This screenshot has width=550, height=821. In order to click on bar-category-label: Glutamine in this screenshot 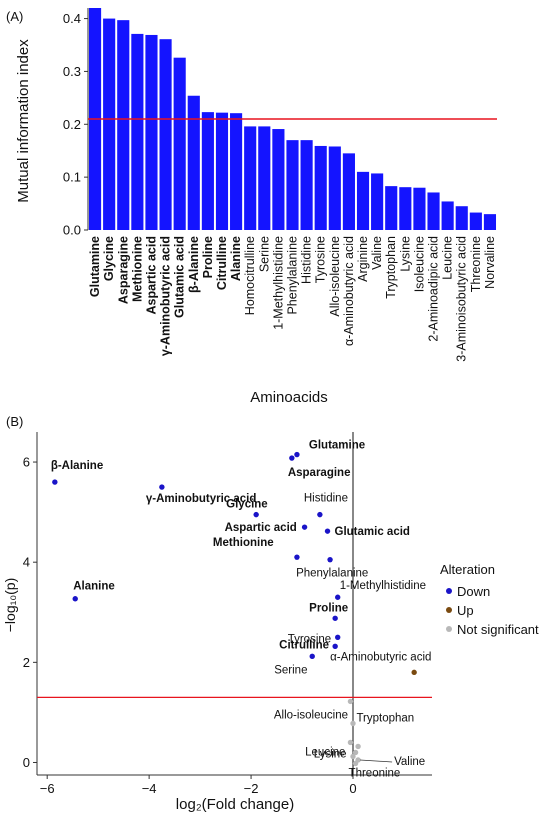, I will do `click(95, 266)`.